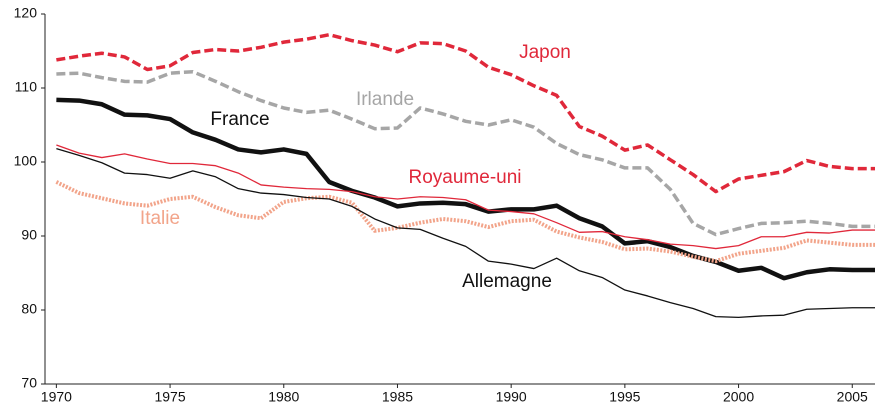 The image size is (878, 407). What do you see at coordinates (283, 397) in the screenshot?
I see `x-tick-label: 1980` at bounding box center [283, 397].